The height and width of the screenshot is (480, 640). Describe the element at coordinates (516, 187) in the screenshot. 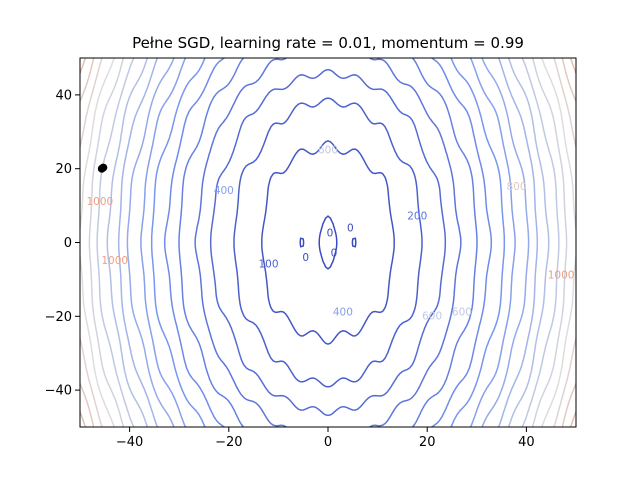

I see `contour-label: 800` at that location.